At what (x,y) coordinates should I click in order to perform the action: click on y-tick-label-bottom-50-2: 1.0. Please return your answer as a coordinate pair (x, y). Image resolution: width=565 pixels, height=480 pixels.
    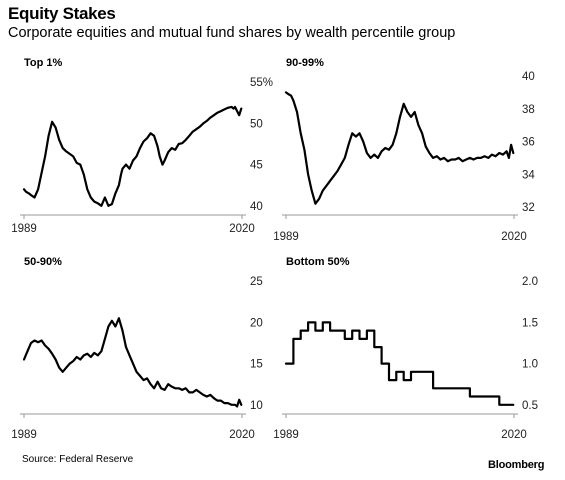
    Looking at the image, I should click on (530, 365).